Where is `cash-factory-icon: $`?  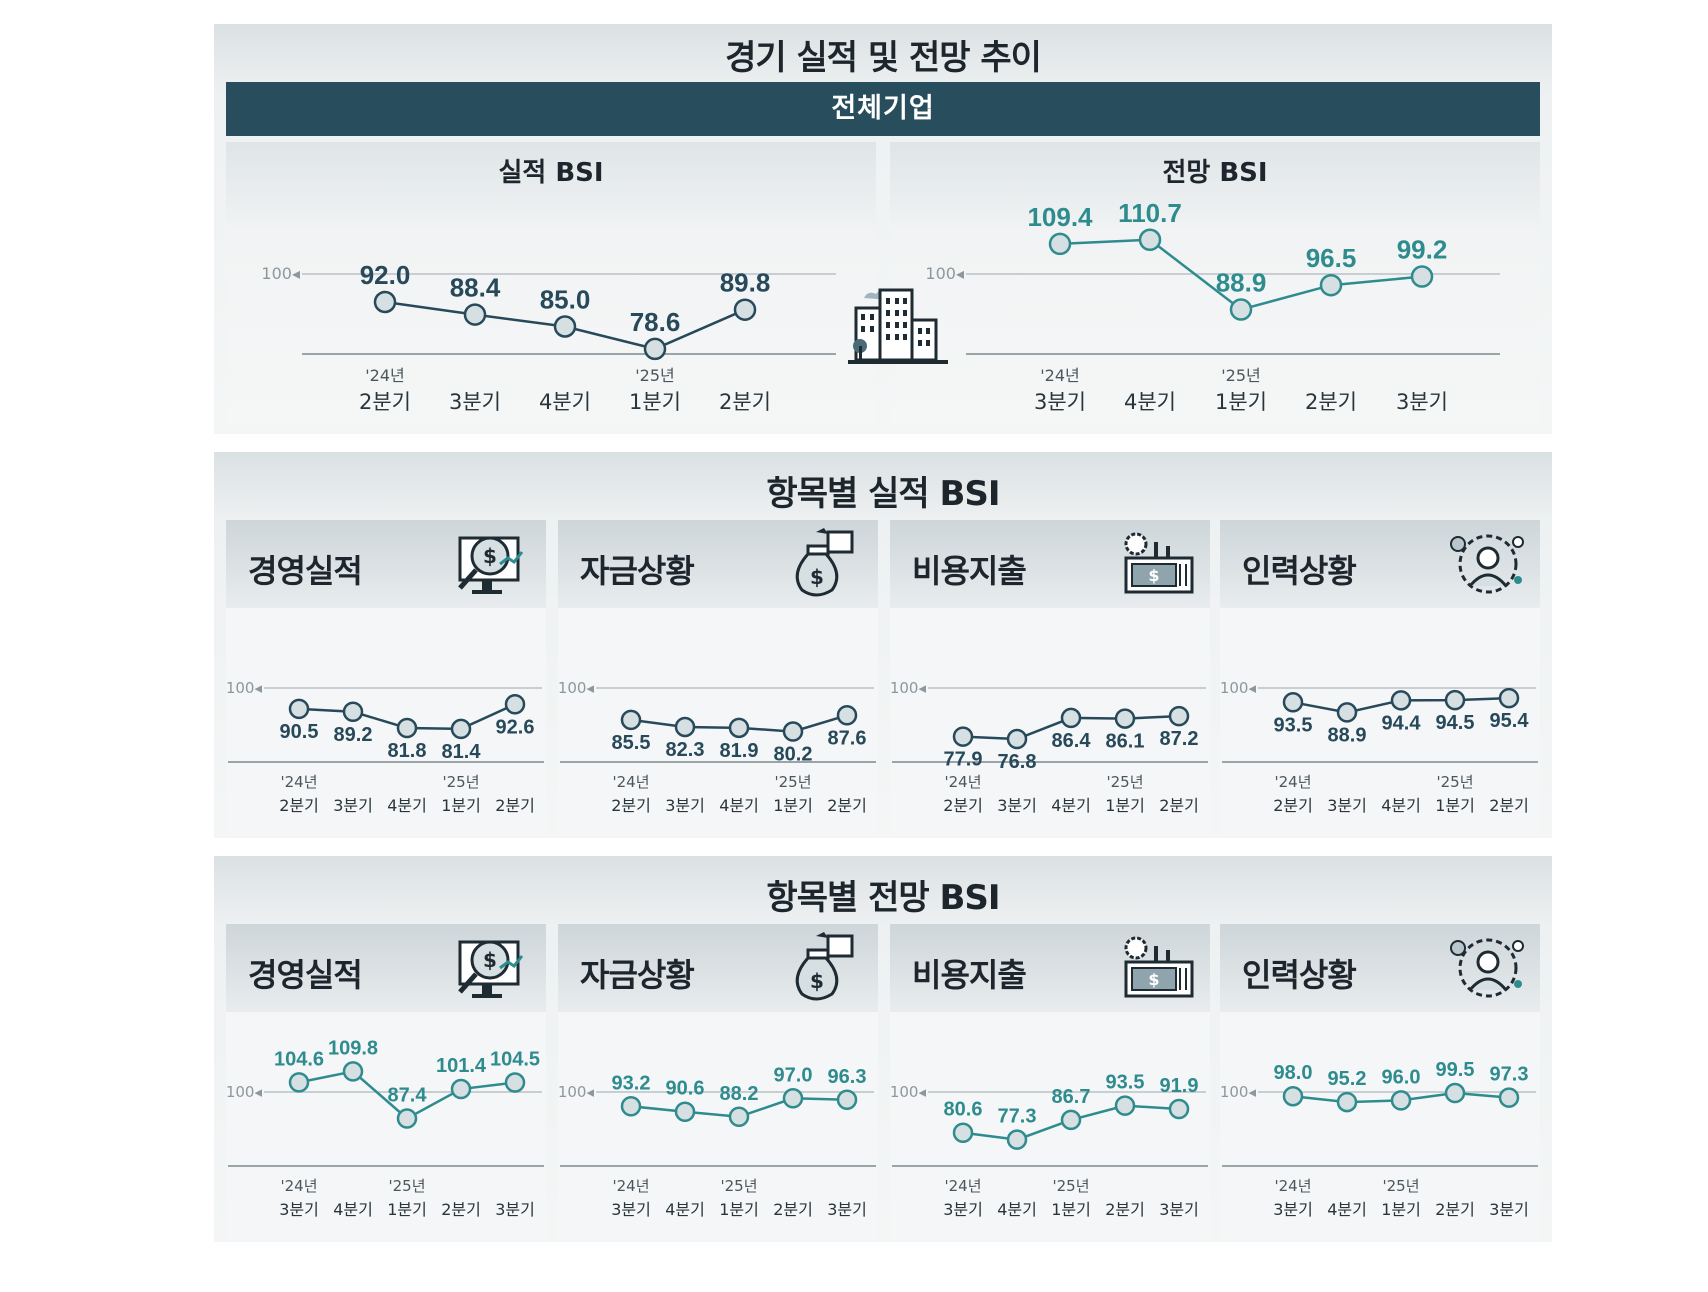
cash-factory-icon: $ is located at coordinates (1159, 967).